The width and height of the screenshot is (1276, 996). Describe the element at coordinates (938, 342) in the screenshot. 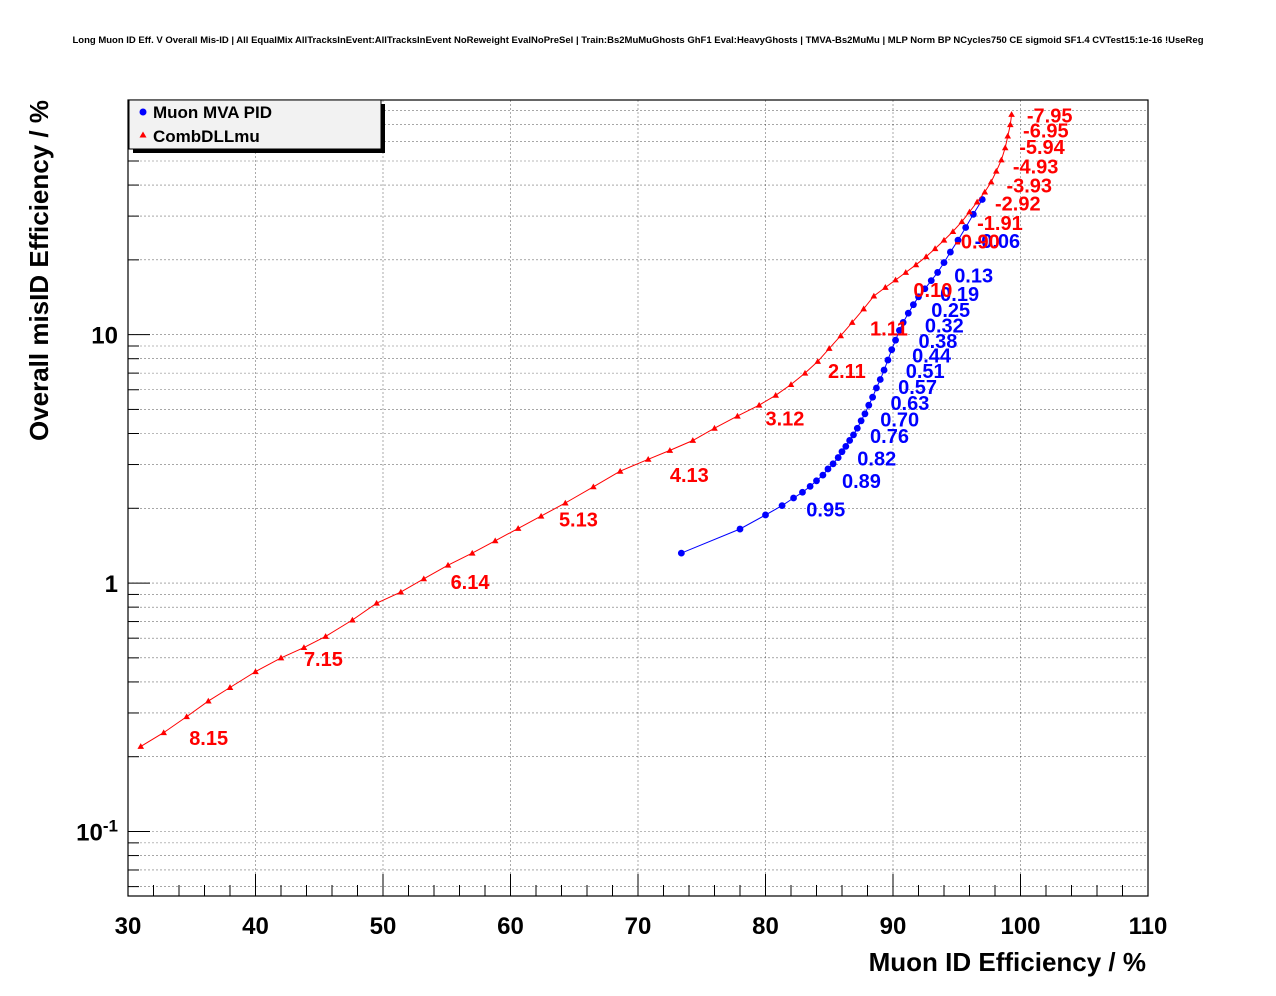

I see `cut-value-label: 0.38` at that location.